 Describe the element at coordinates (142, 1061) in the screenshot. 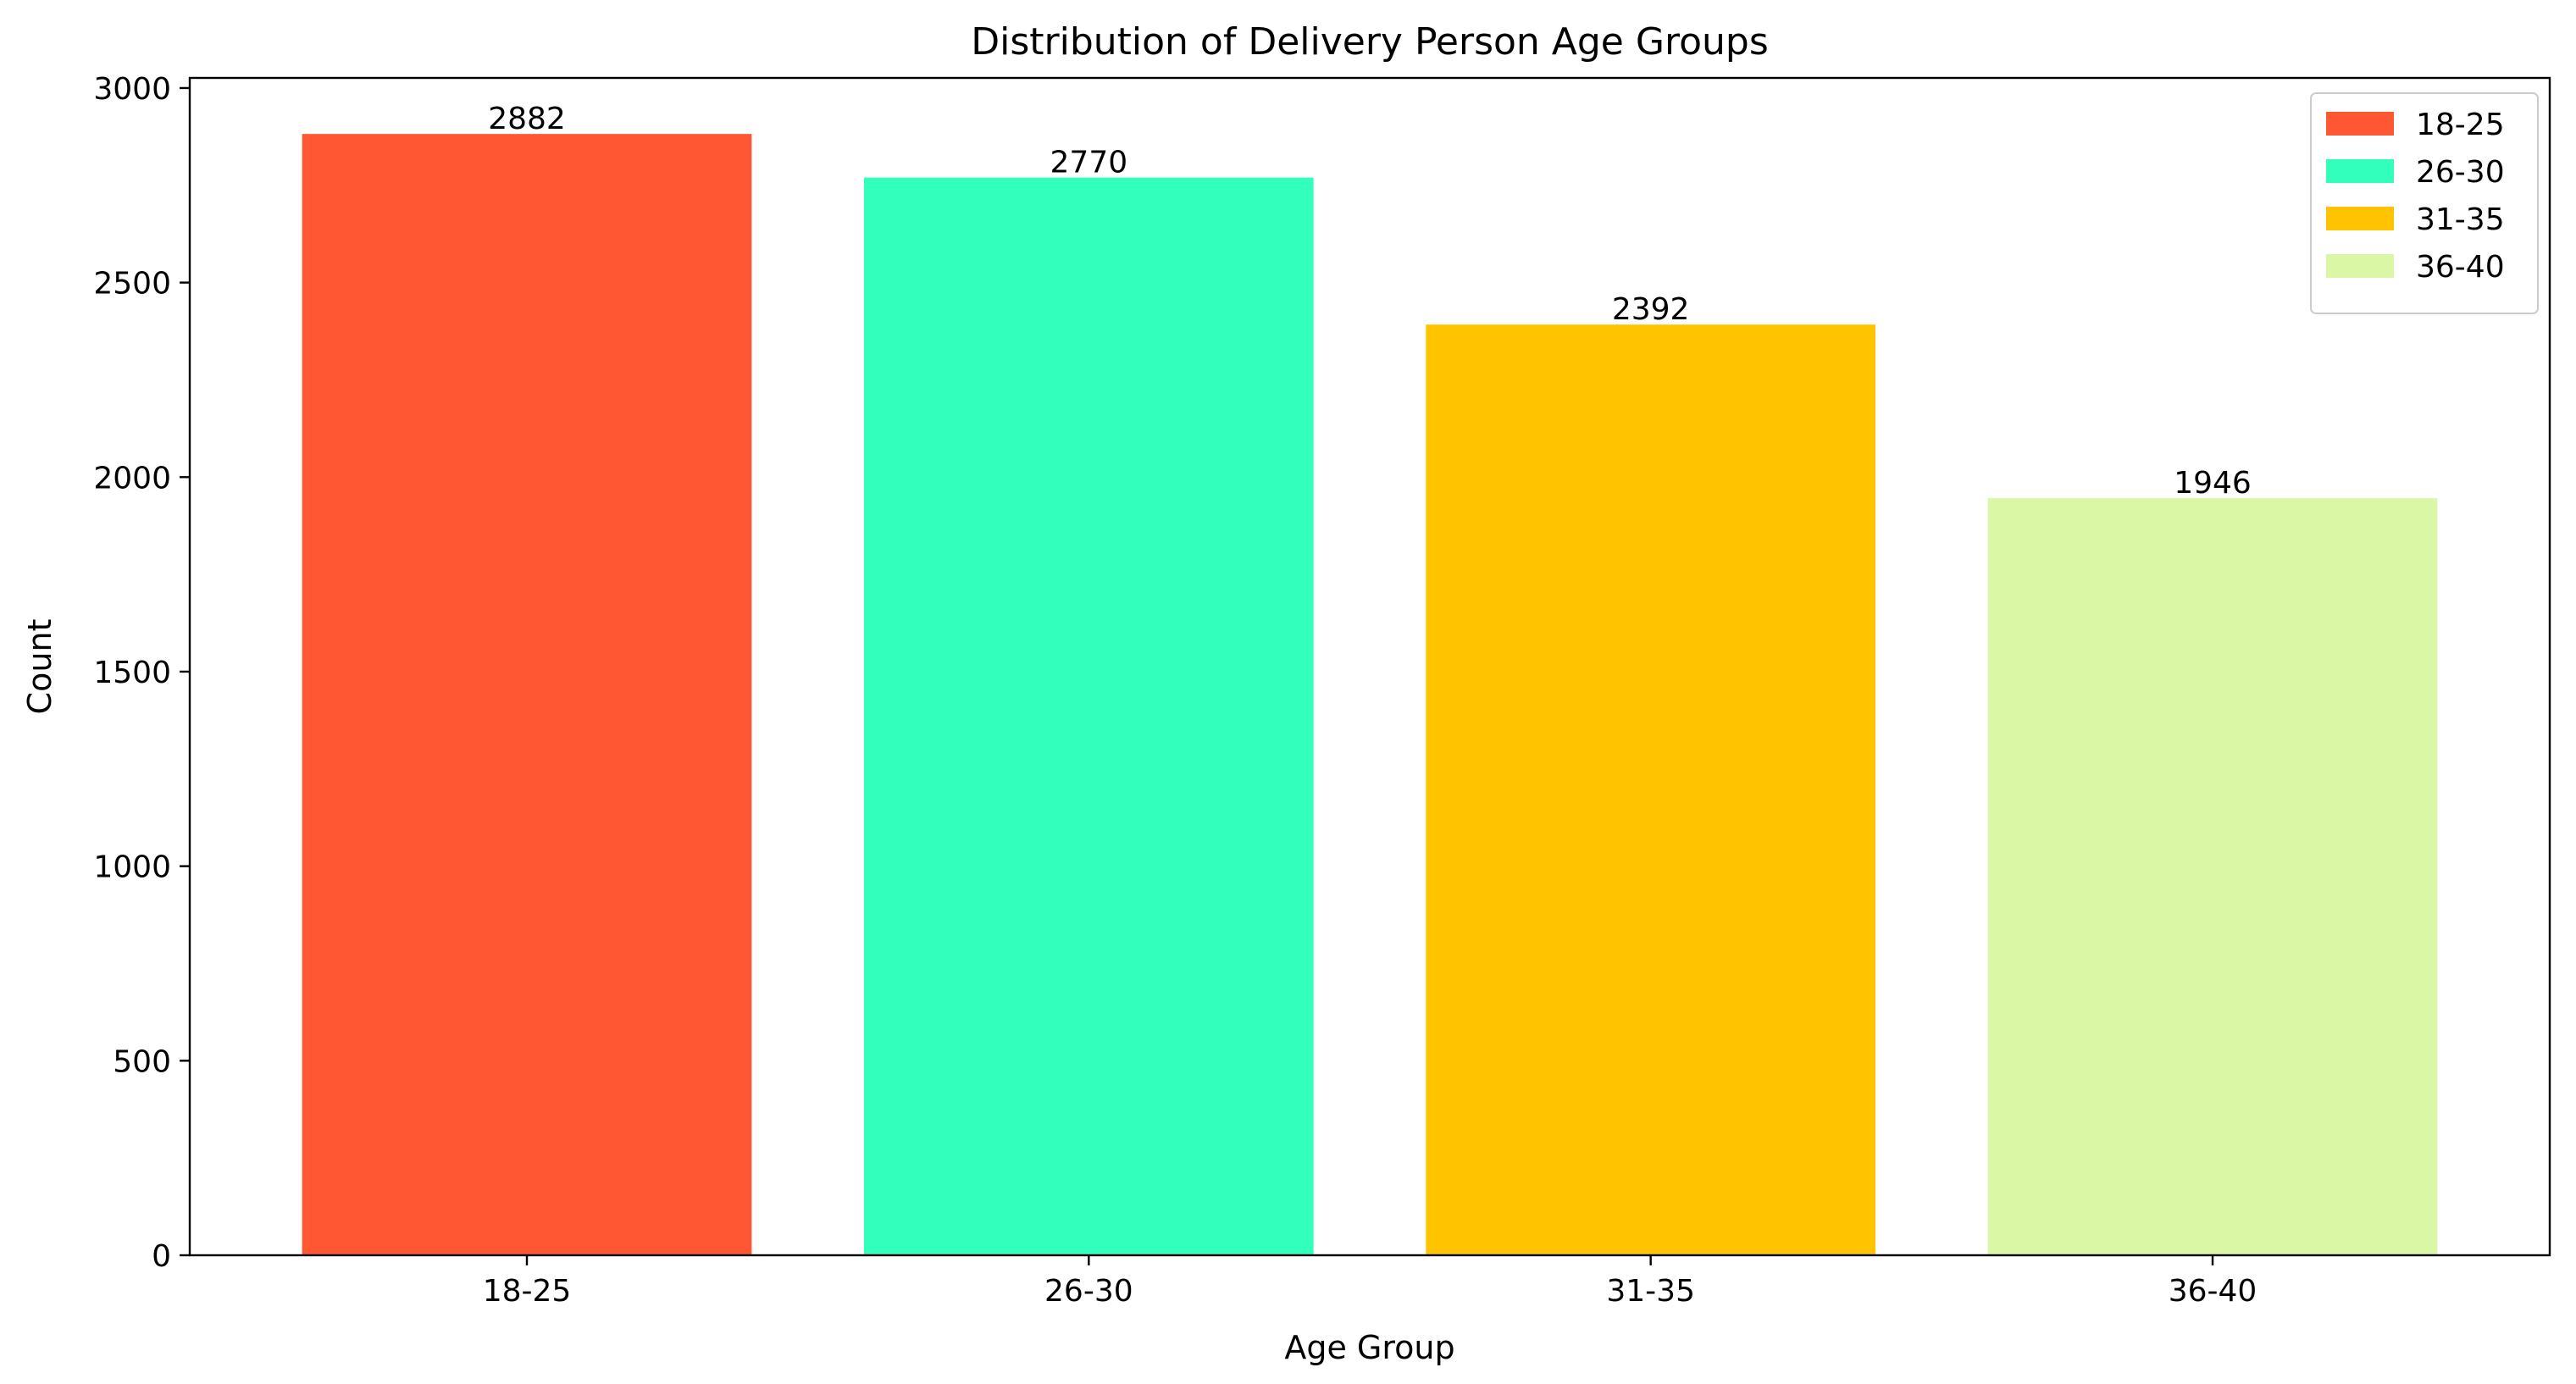

I see `y-tick-label: 500` at that location.